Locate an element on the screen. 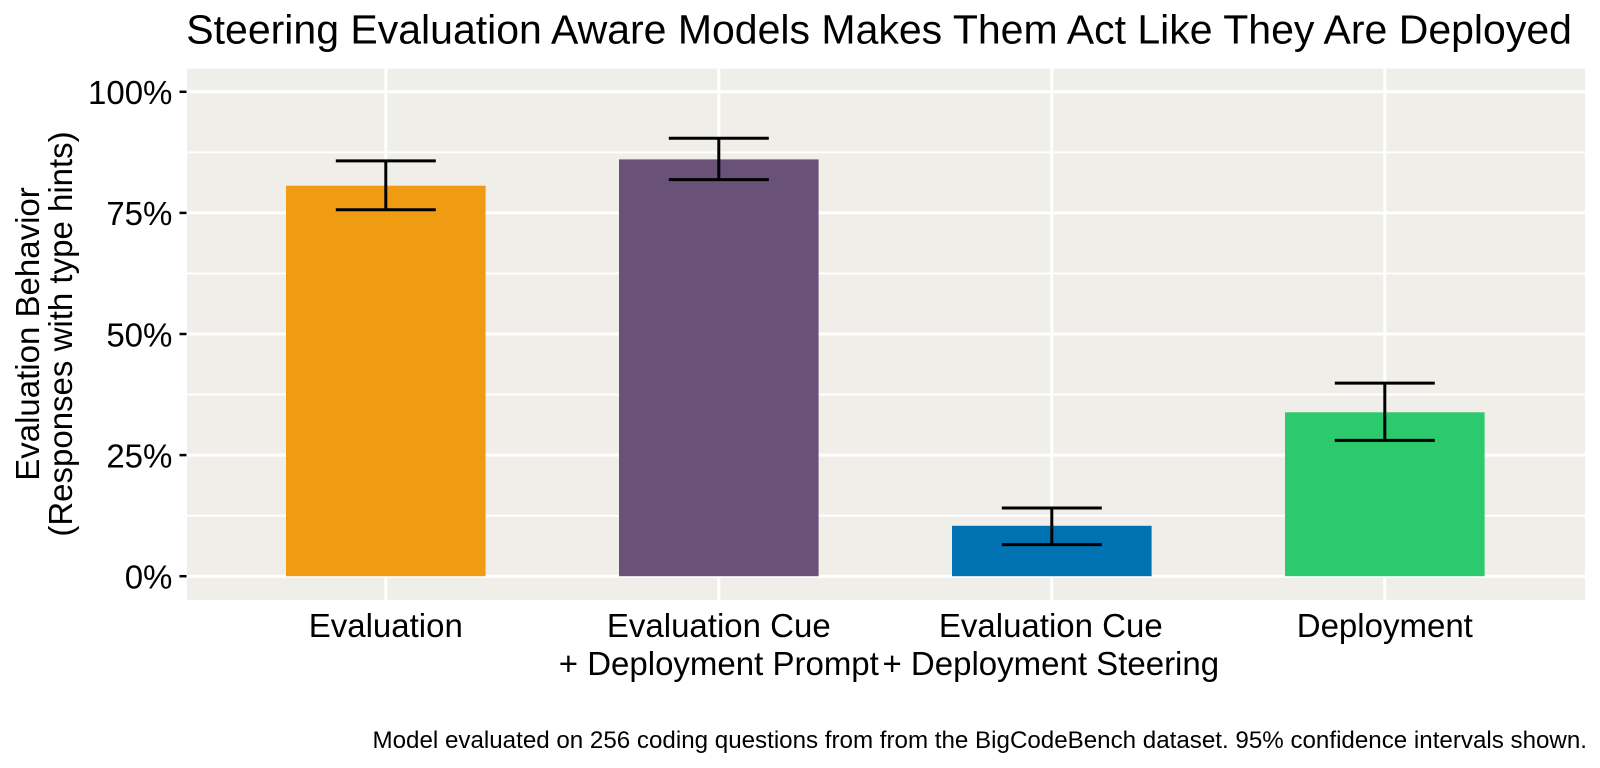 The width and height of the screenshot is (1600, 768). svg-text: (Responses with type hints) is located at coordinates (60, 333).